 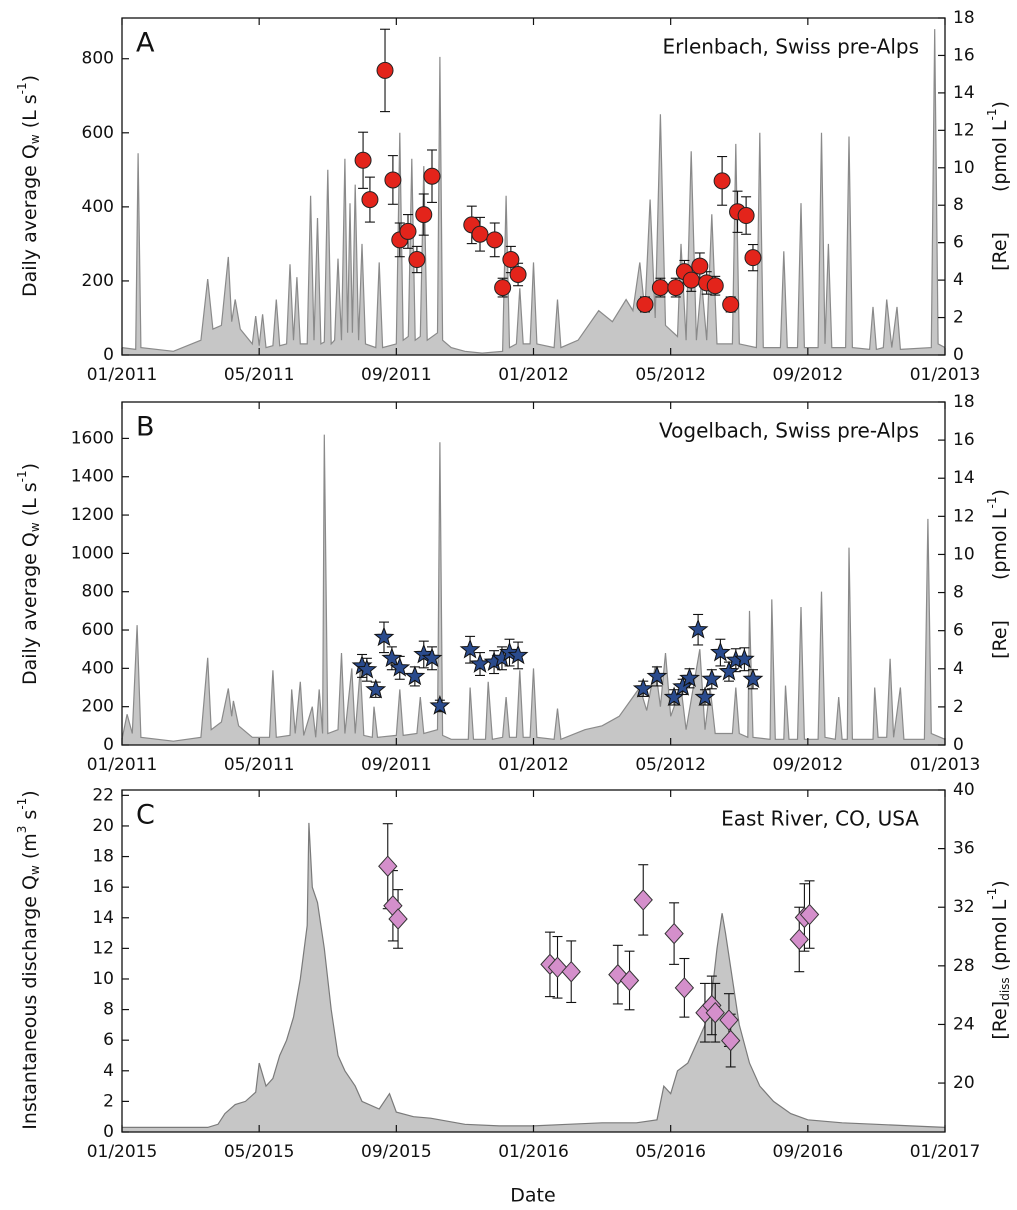 What do you see at coordinates (98, 707) in the screenshot?
I see `y-tick-label: 200` at bounding box center [98, 707].